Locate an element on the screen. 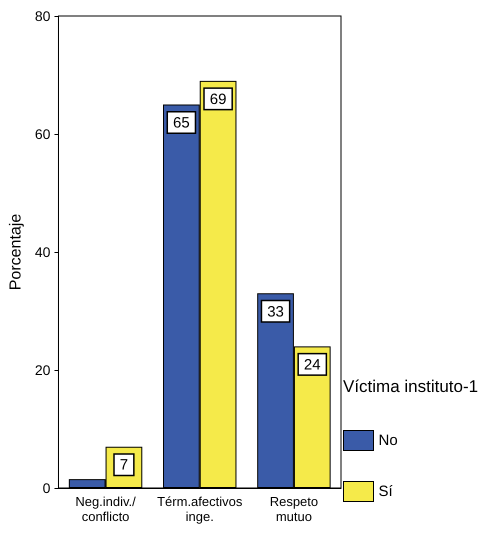  legend-title: Víctima instituto-1 is located at coordinates (410, 386).